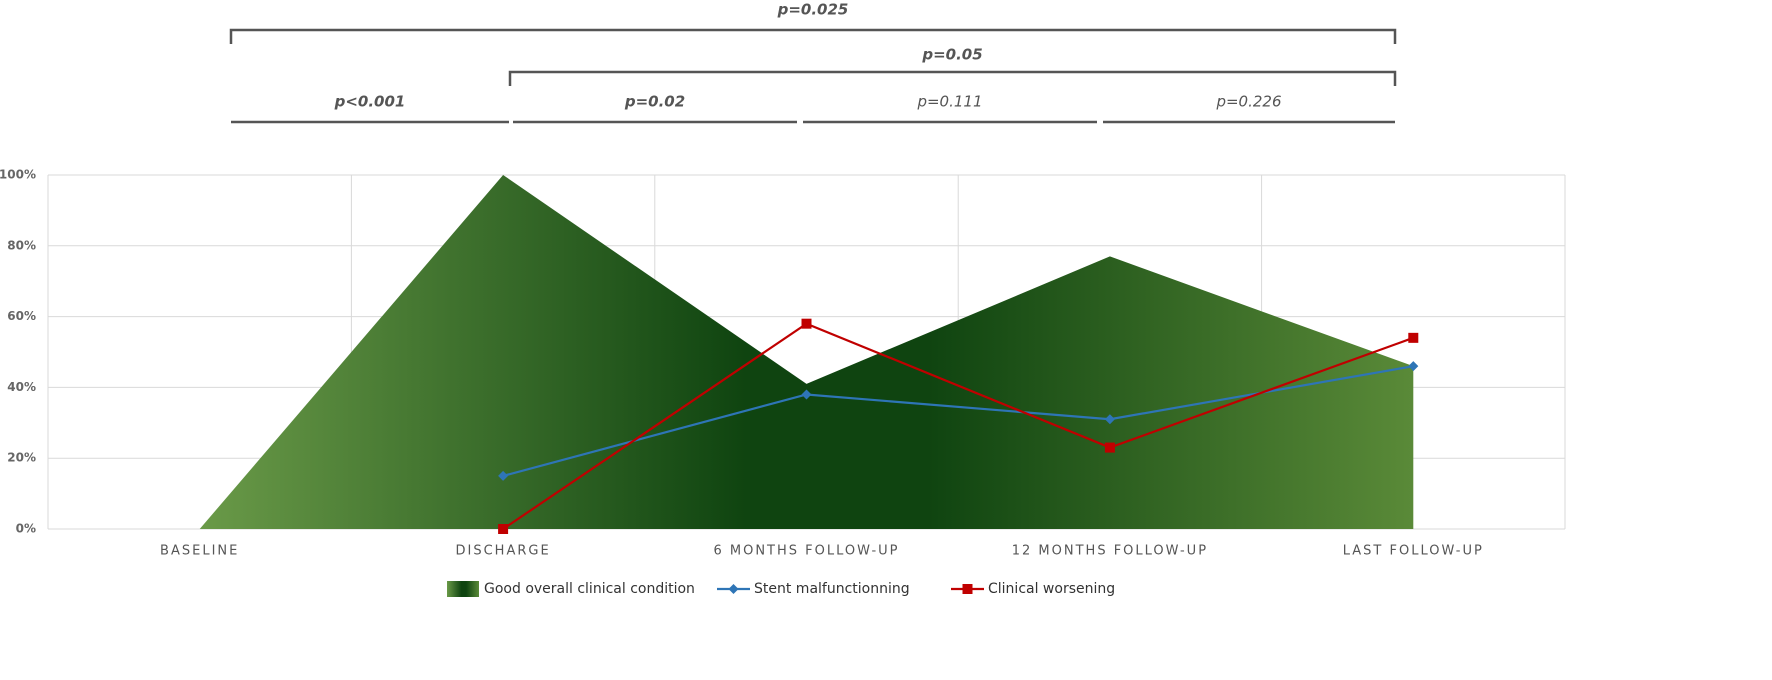  I want to click on x-tick-label: DISCHARGE, so click(503, 551).